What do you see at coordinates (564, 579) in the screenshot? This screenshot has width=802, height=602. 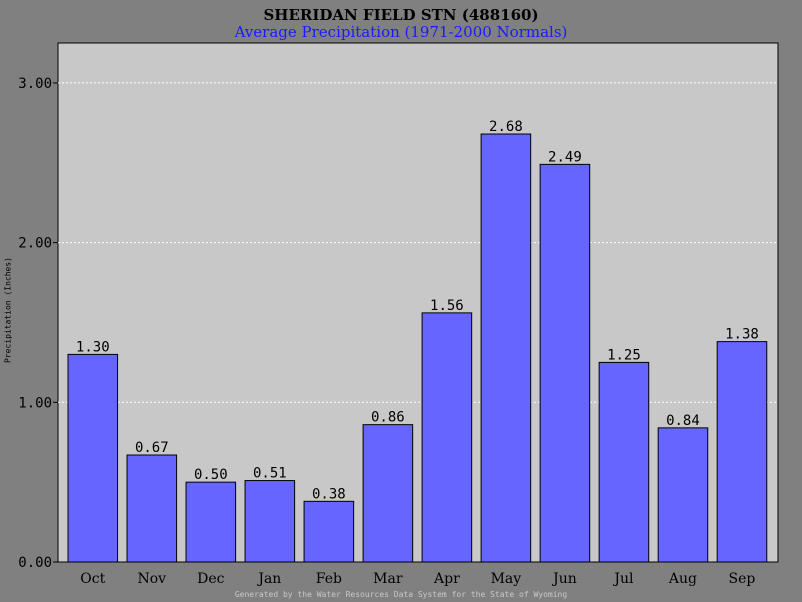 I see `x-tick-label: Jun` at bounding box center [564, 579].